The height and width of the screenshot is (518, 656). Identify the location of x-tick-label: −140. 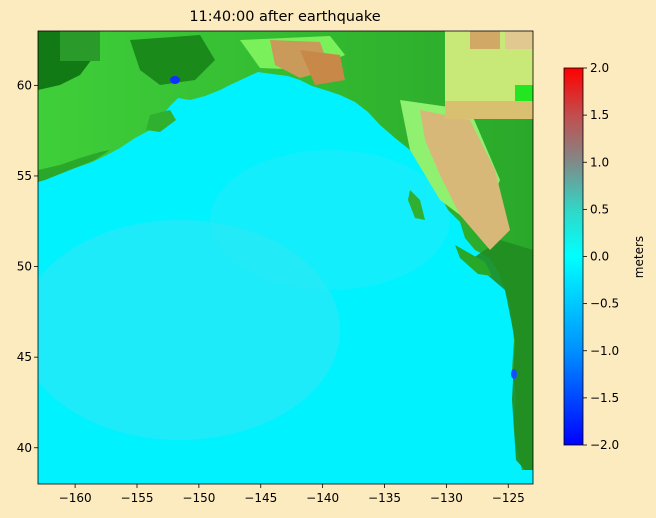
(322, 498).